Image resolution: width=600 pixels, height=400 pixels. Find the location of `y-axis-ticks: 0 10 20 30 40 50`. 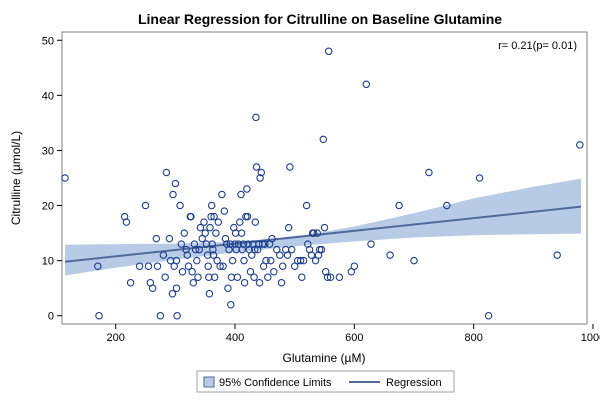

y-axis-ticks: 0 10 20 30 40 50 is located at coordinates (52, 179).